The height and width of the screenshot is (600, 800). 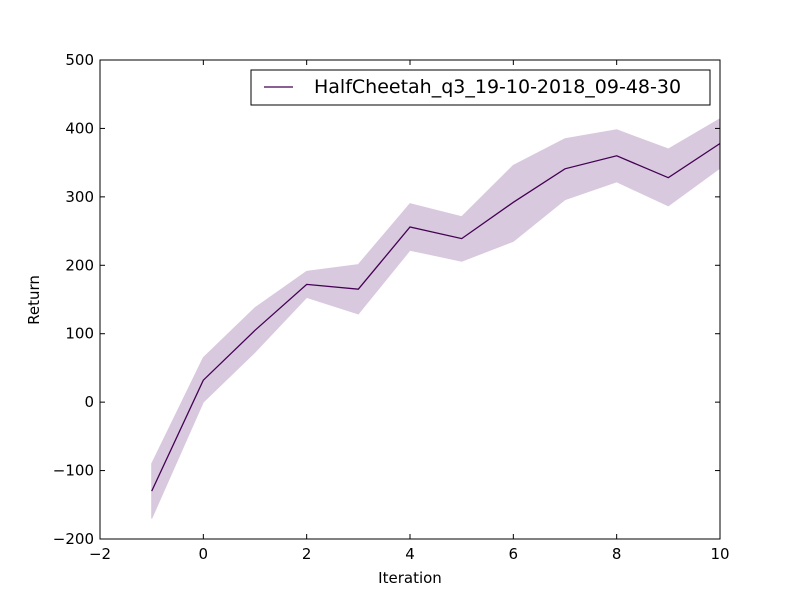 What do you see at coordinates (34, 300) in the screenshot?
I see `y-axis-label: Return` at bounding box center [34, 300].